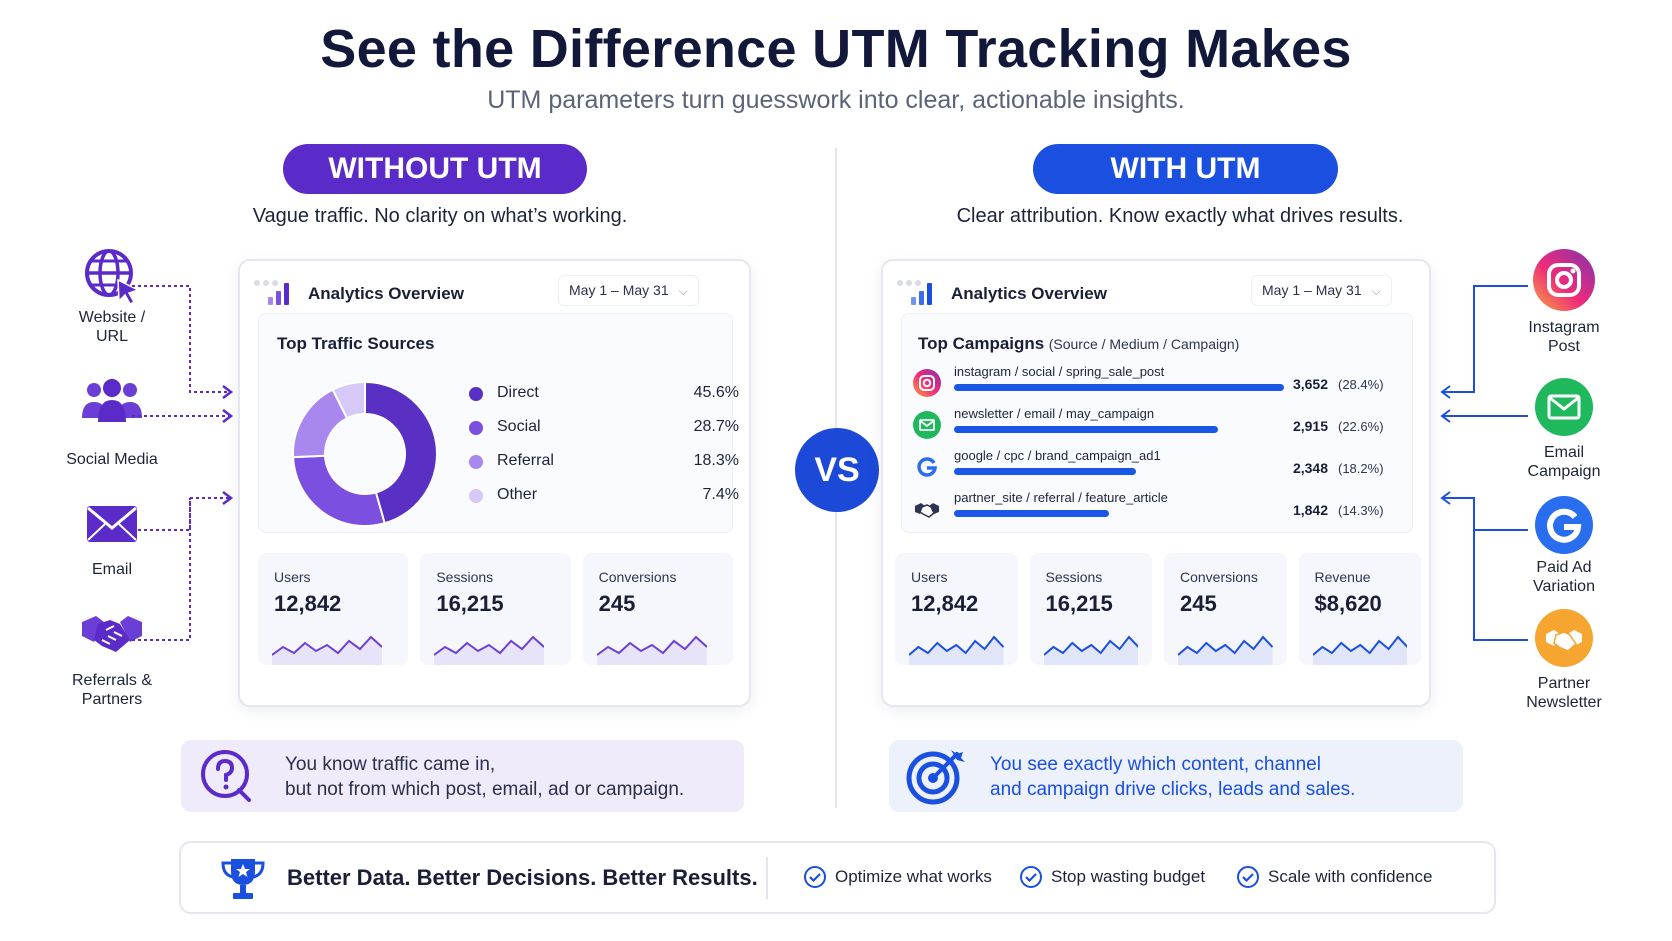 This screenshot has height=941, width=1672. What do you see at coordinates (1128, 876) in the screenshot?
I see `benefit-label: Stop wasting budget` at bounding box center [1128, 876].